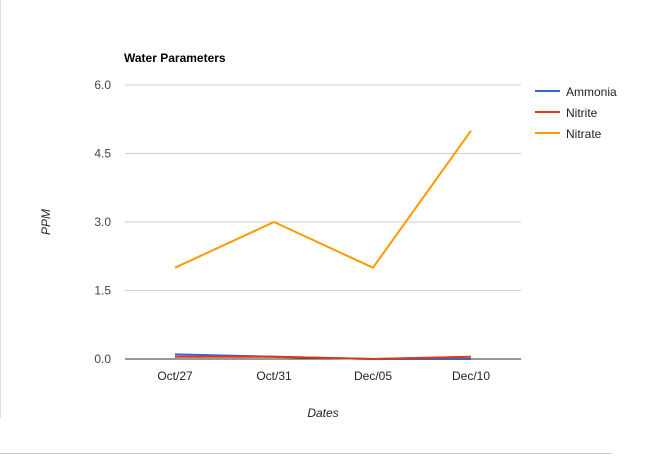 The image size is (653, 463). What do you see at coordinates (102, 359) in the screenshot?
I see `y-tick-label: 0.0` at bounding box center [102, 359].